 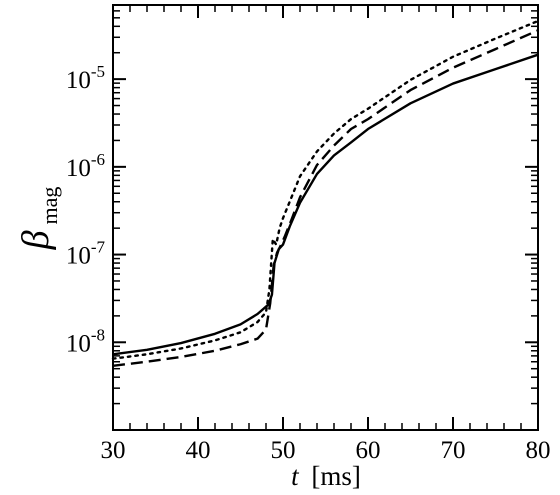 I want to click on y-tick-exponent: -7, so click(x=98, y=247).